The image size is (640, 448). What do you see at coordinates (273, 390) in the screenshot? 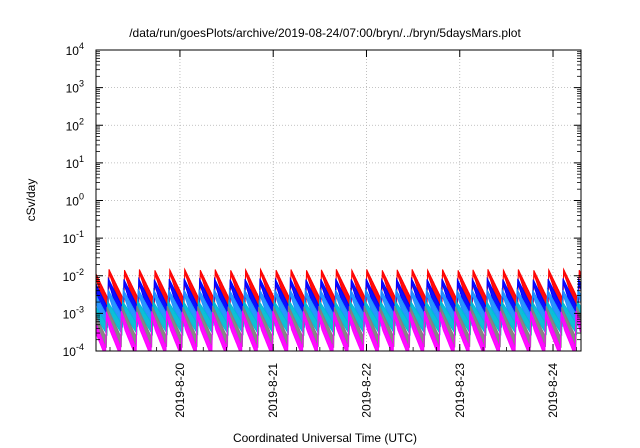
I see `x-tick-label: 2019-8-21` at bounding box center [273, 390].